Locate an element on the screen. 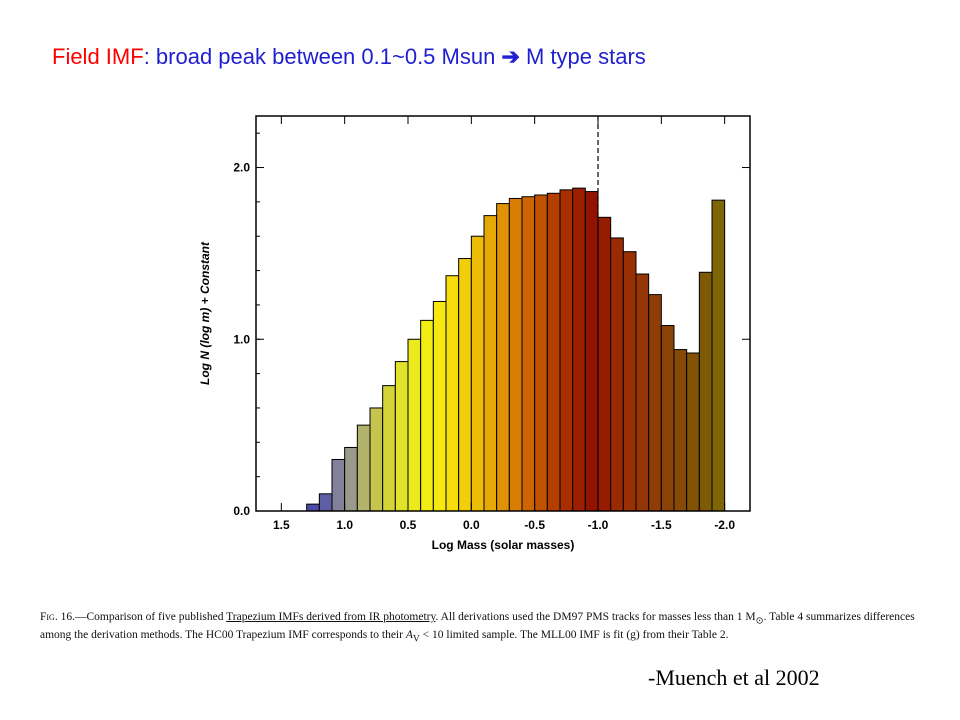 This screenshot has height=720, width=960. caption-msun-subscript: ⊙ is located at coordinates (759, 621).